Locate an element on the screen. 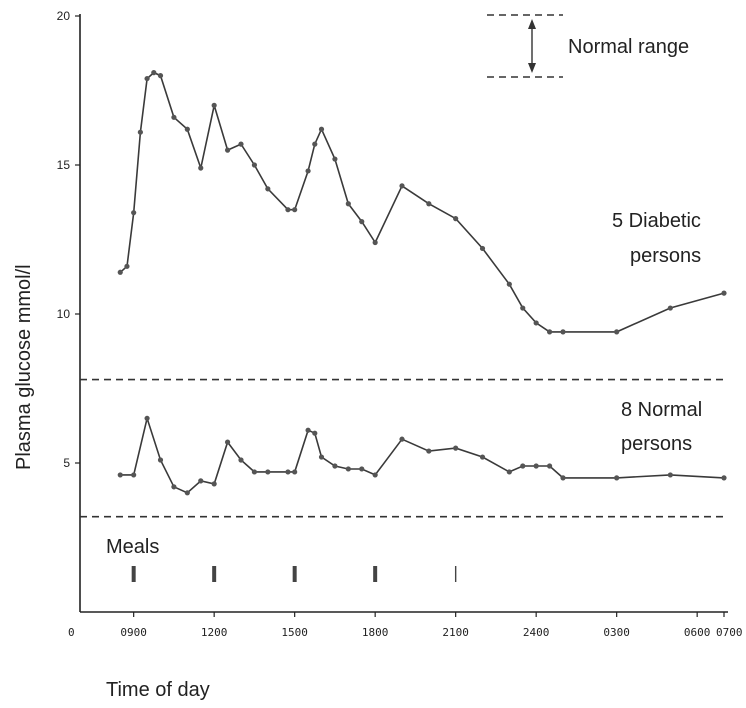 This screenshot has height=708, width=746. x-ticks: 0900 1200 1500 1800 2100 2400 0300 0600 0700 is located at coordinates (431, 625).